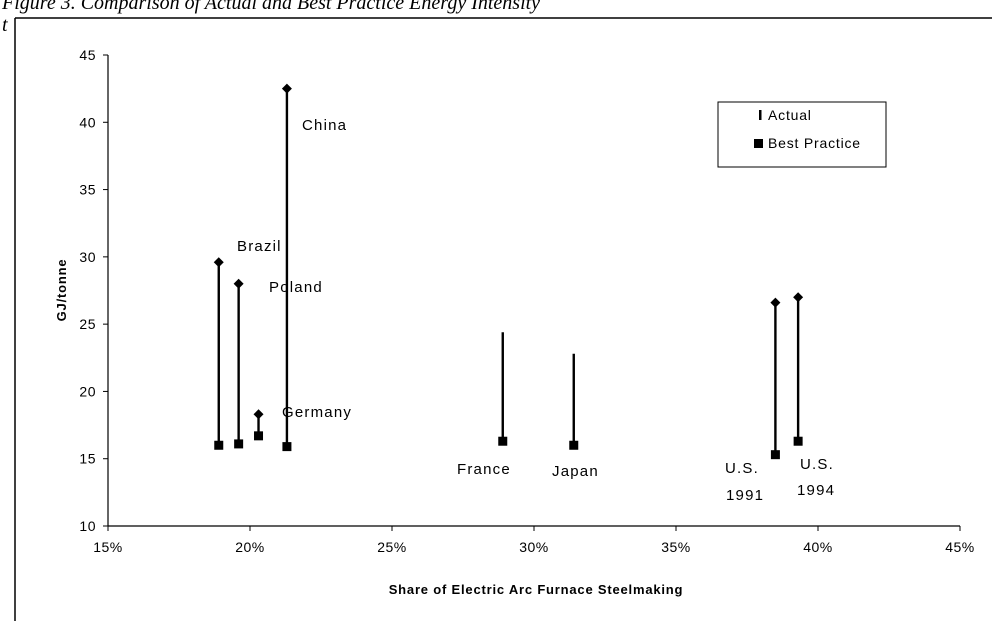 The image size is (992, 621). What do you see at coordinates (87, 324) in the screenshot?
I see `y-tick-label: 25` at bounding box center [87, 324].